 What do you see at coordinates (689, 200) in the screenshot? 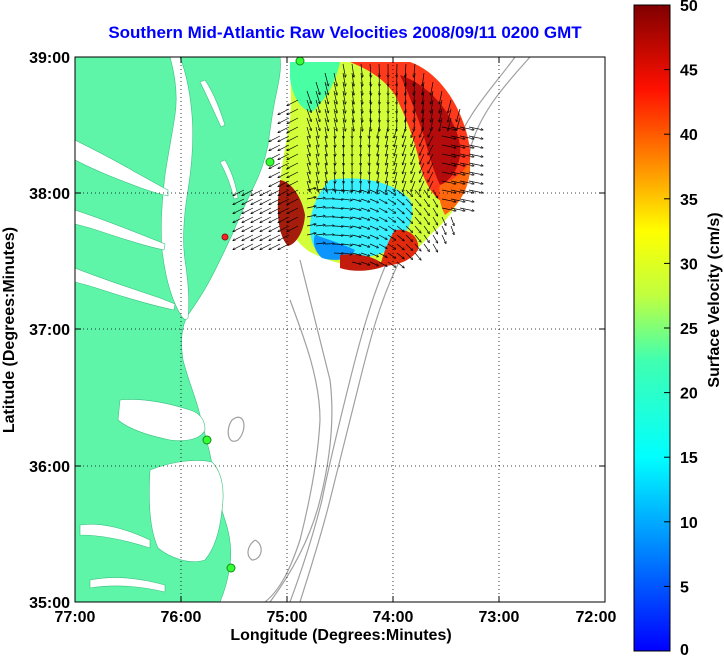
I see `colorbar-tick-label: 35` at bounding box center [689, 200].